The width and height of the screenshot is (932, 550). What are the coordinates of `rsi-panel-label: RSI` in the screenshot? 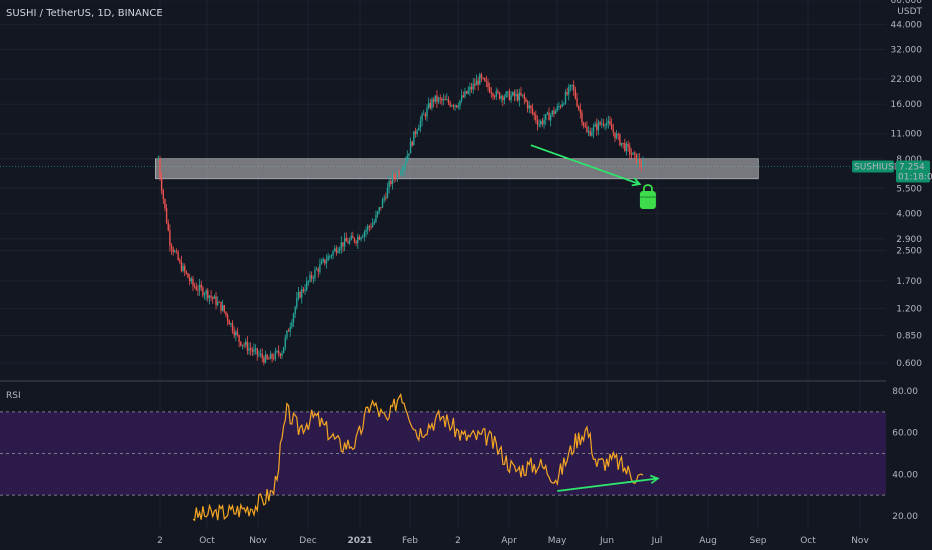 It's located at (13, 396).